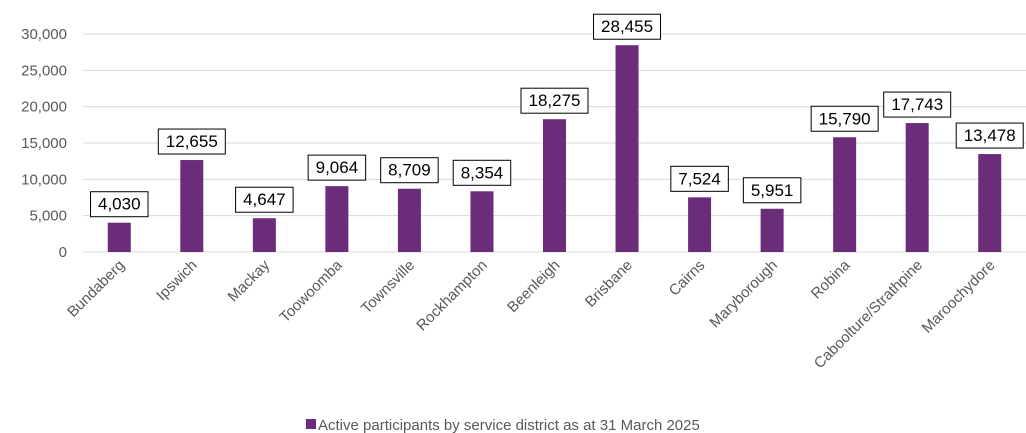  Describe the element at coordinates (48, 216) in the screenshot. I see `y-tick-label: 5,000` at that location.